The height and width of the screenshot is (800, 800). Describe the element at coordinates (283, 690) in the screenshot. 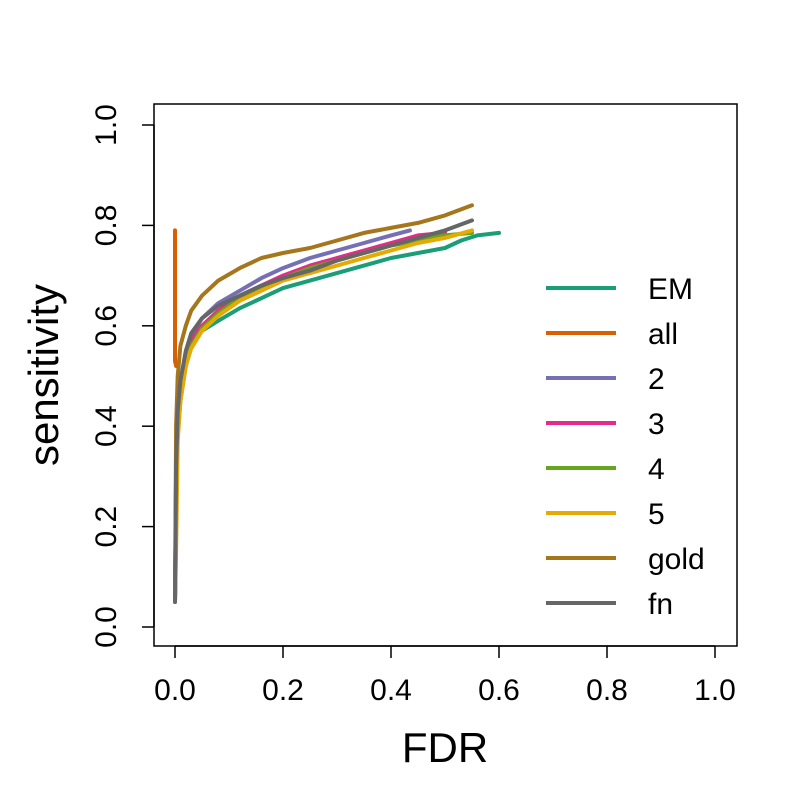

I see `x-tick-label: 0.2` at that location.